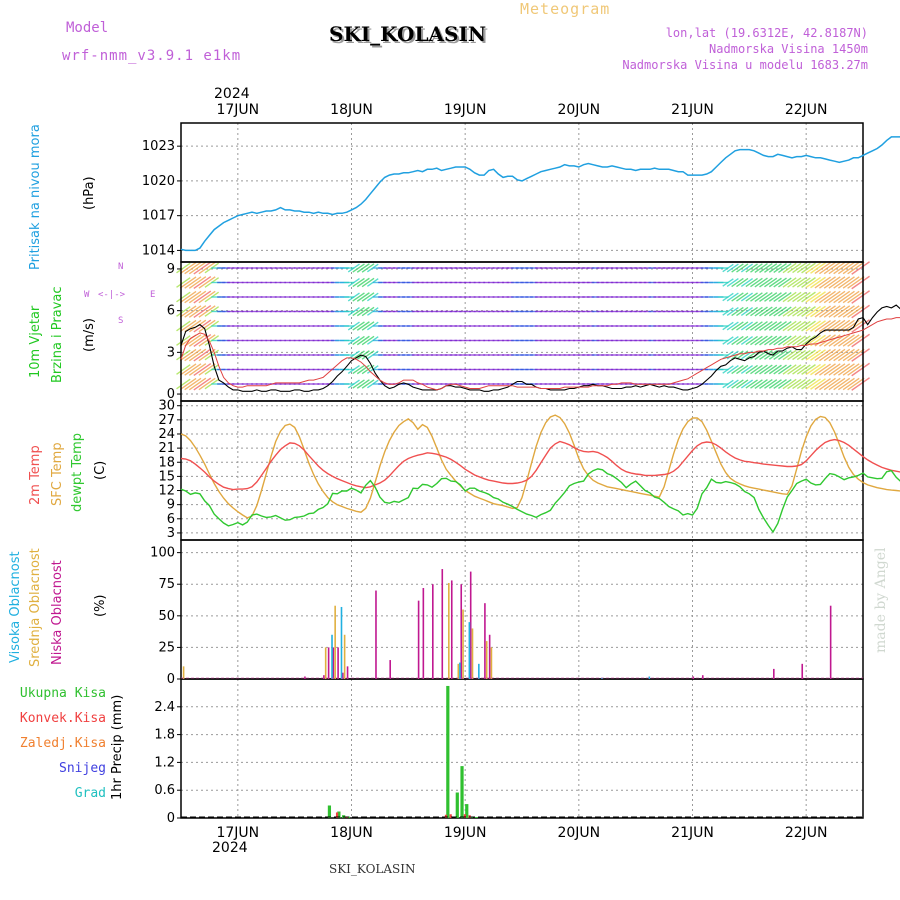 The image size is (900, 900). Describe the element at coordinates (164, 735) in the screenshot. I see `y-tick-label: 1.8` at that location.